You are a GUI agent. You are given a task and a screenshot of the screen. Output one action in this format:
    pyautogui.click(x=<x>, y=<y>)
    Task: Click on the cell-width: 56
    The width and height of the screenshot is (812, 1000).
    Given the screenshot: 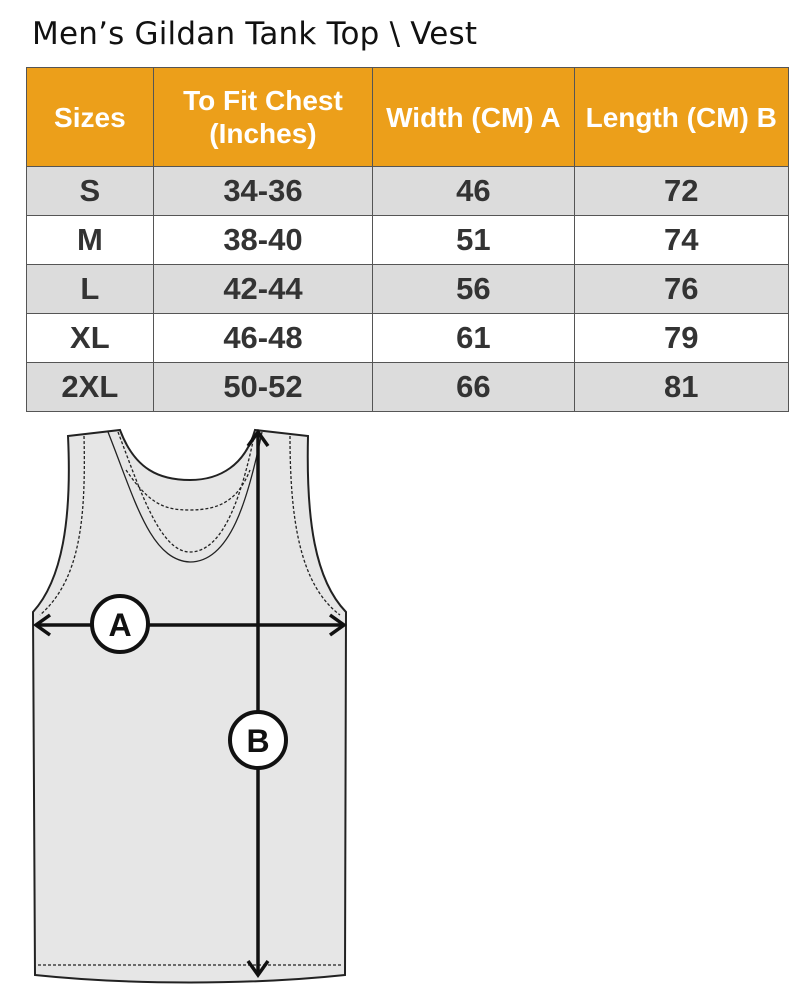 What is the action you would take?
    pyautogui.click(x=473, y=289)
    